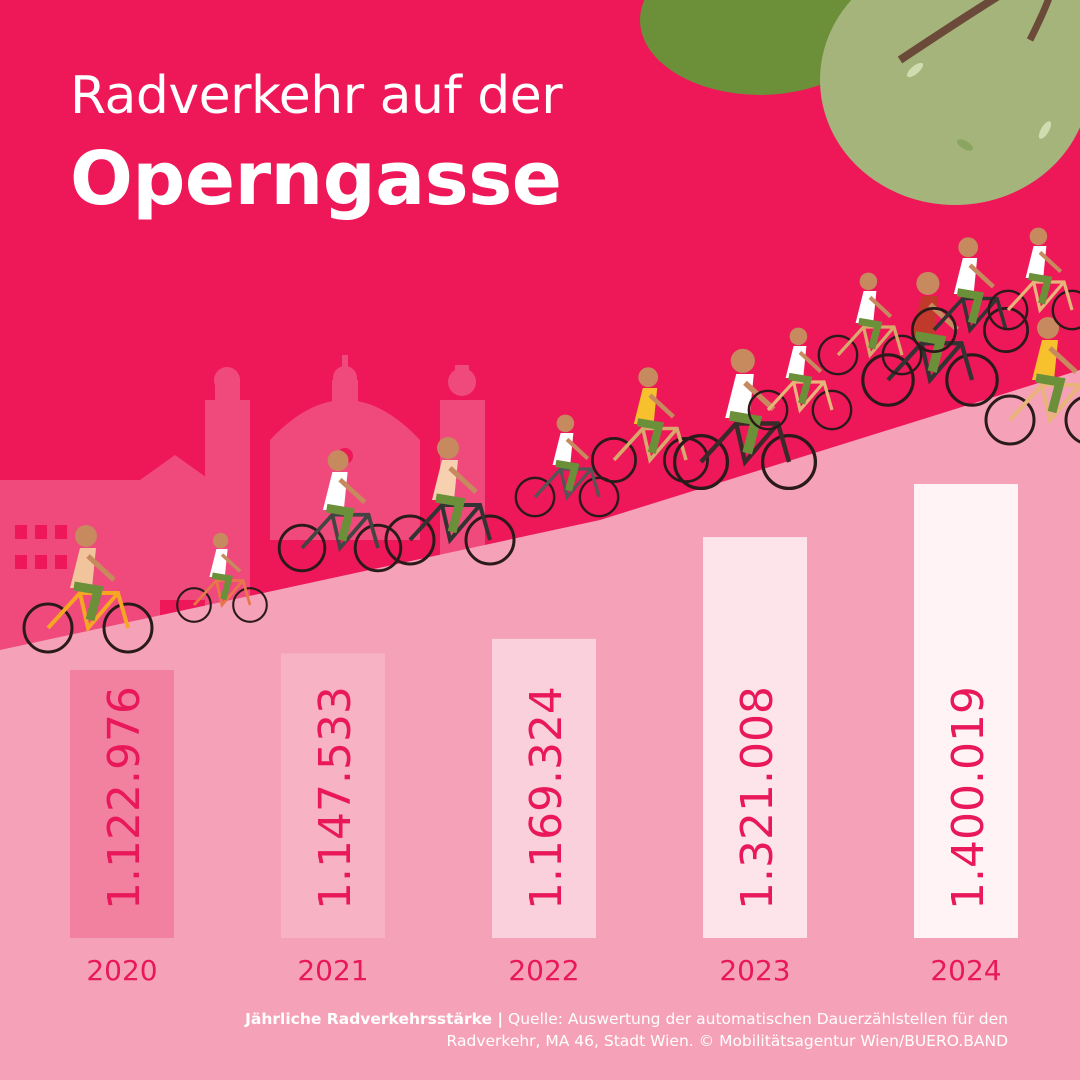 The image size is (1080, 1080). I want to click on bar-2021, so click(333, 795).